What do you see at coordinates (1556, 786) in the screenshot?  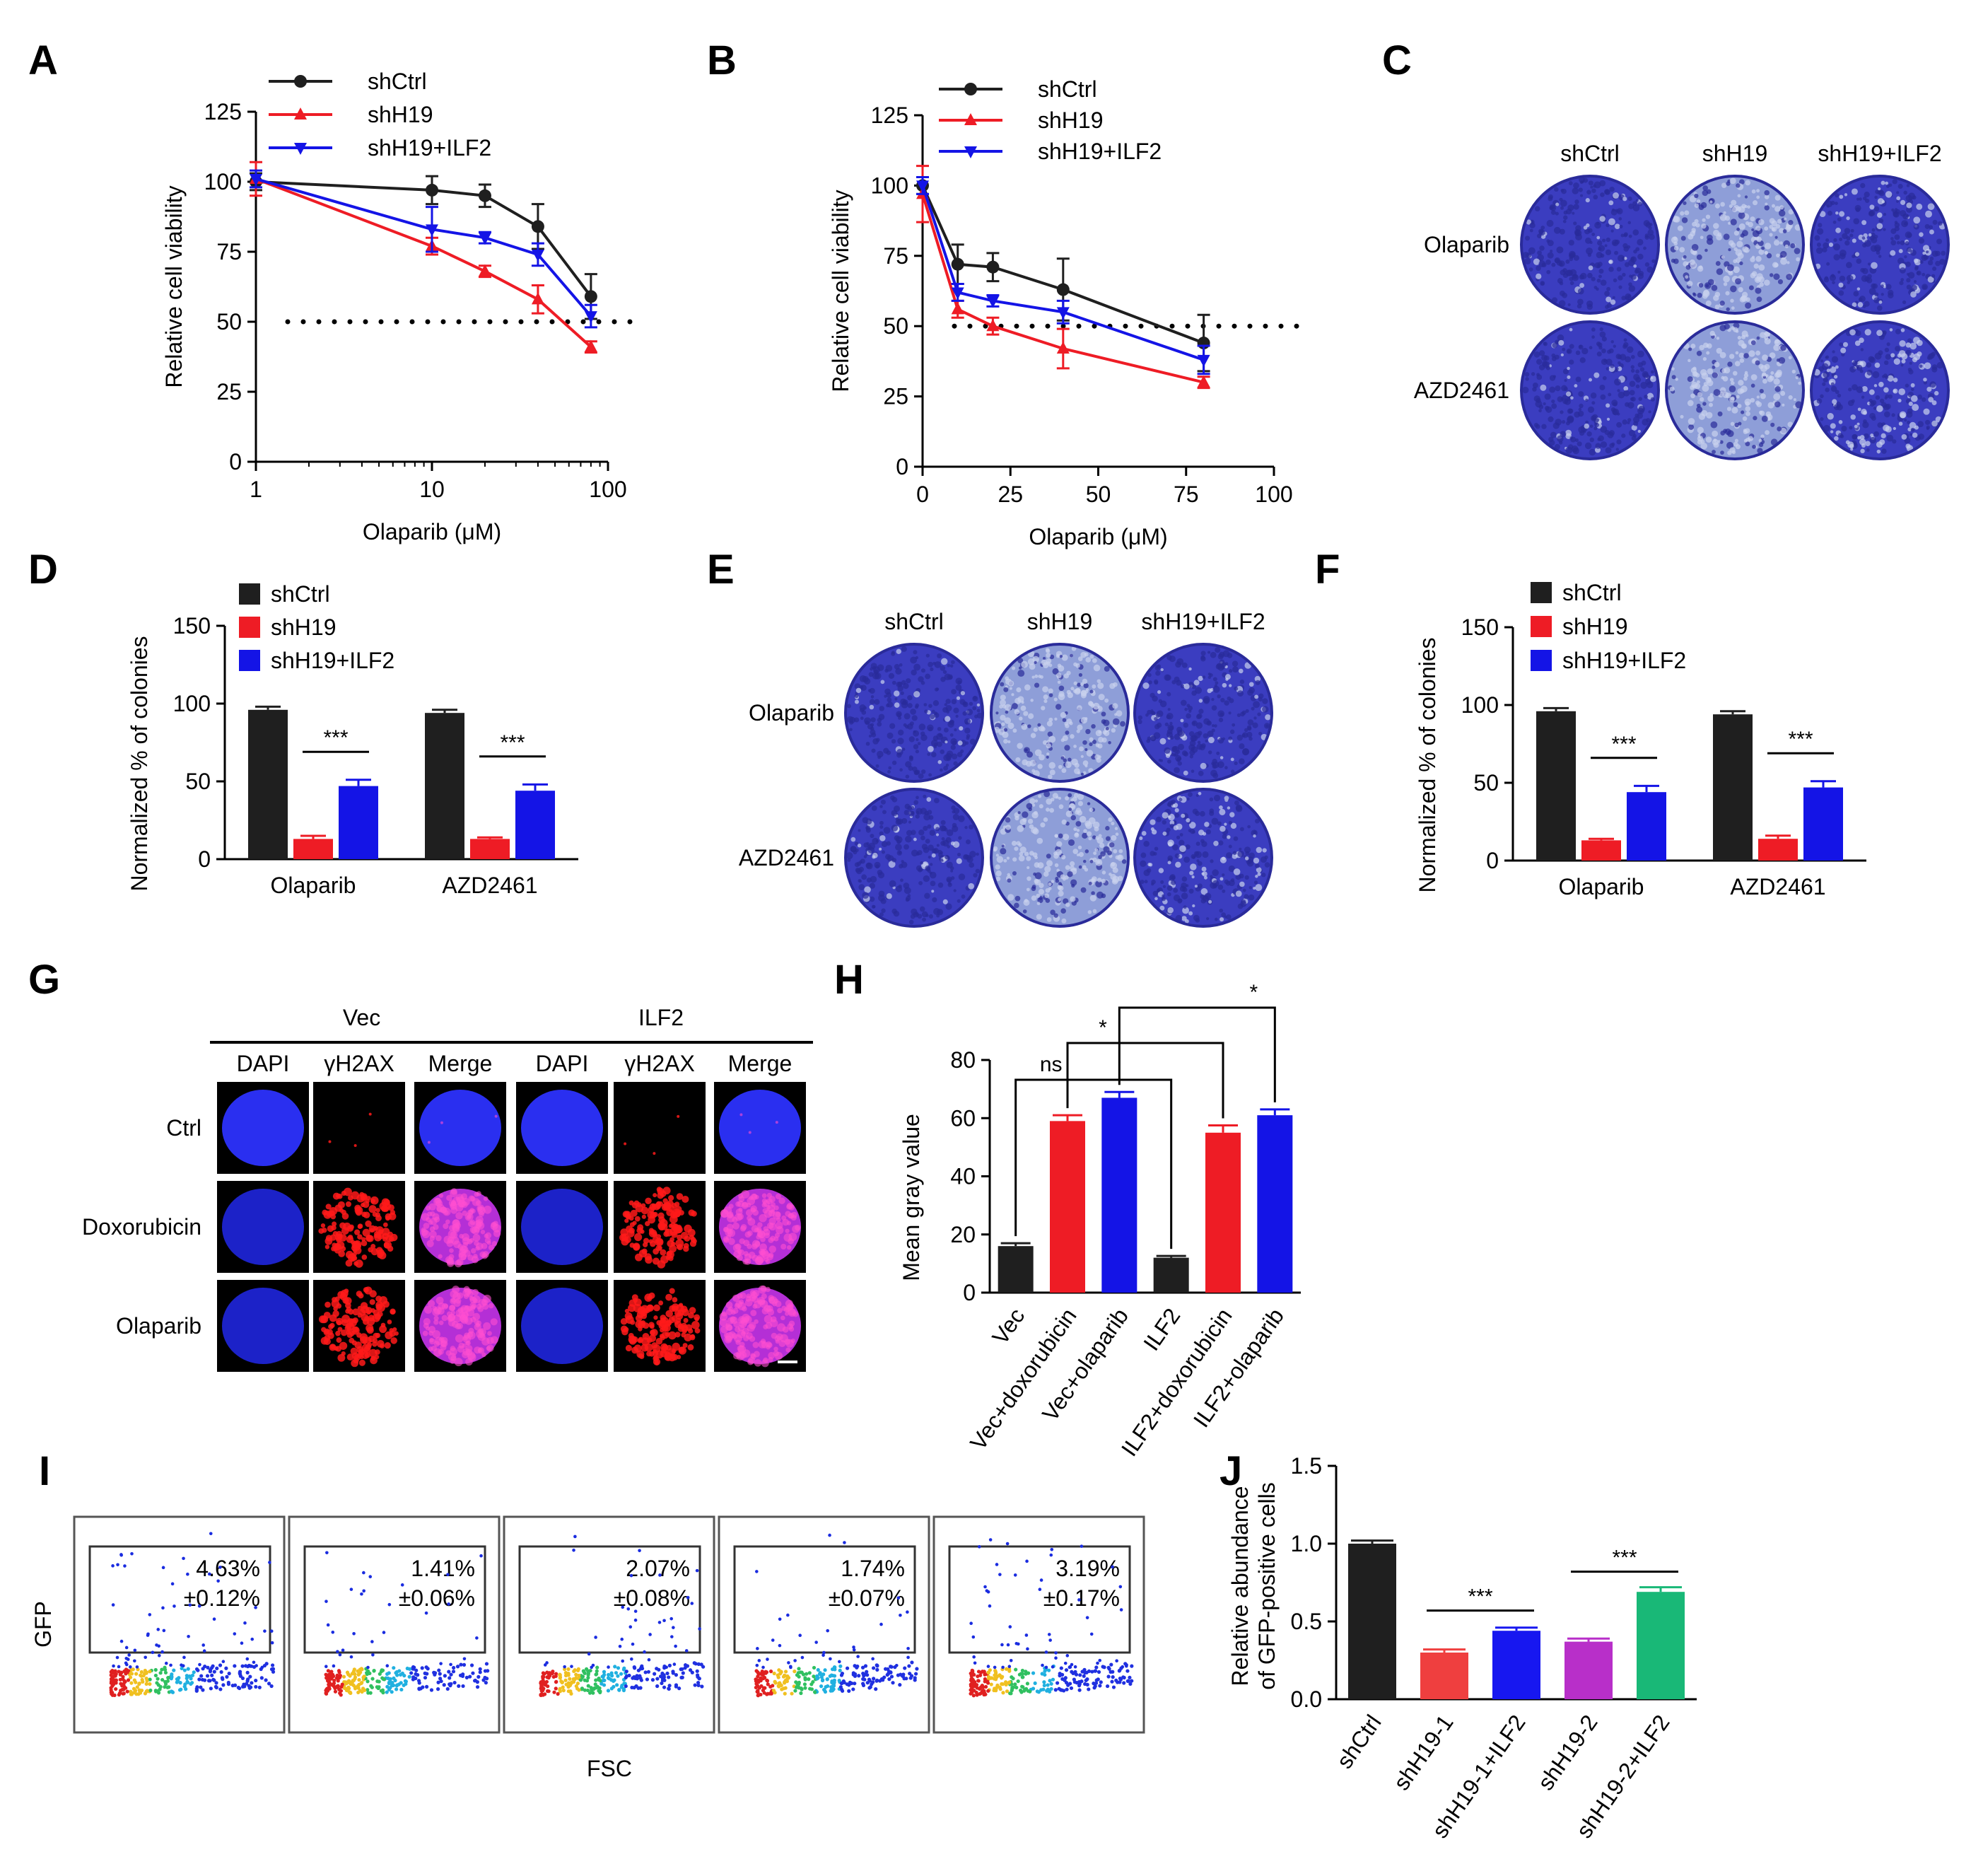 I see `bar-shCtrl` at bounding box center [1556, 786].